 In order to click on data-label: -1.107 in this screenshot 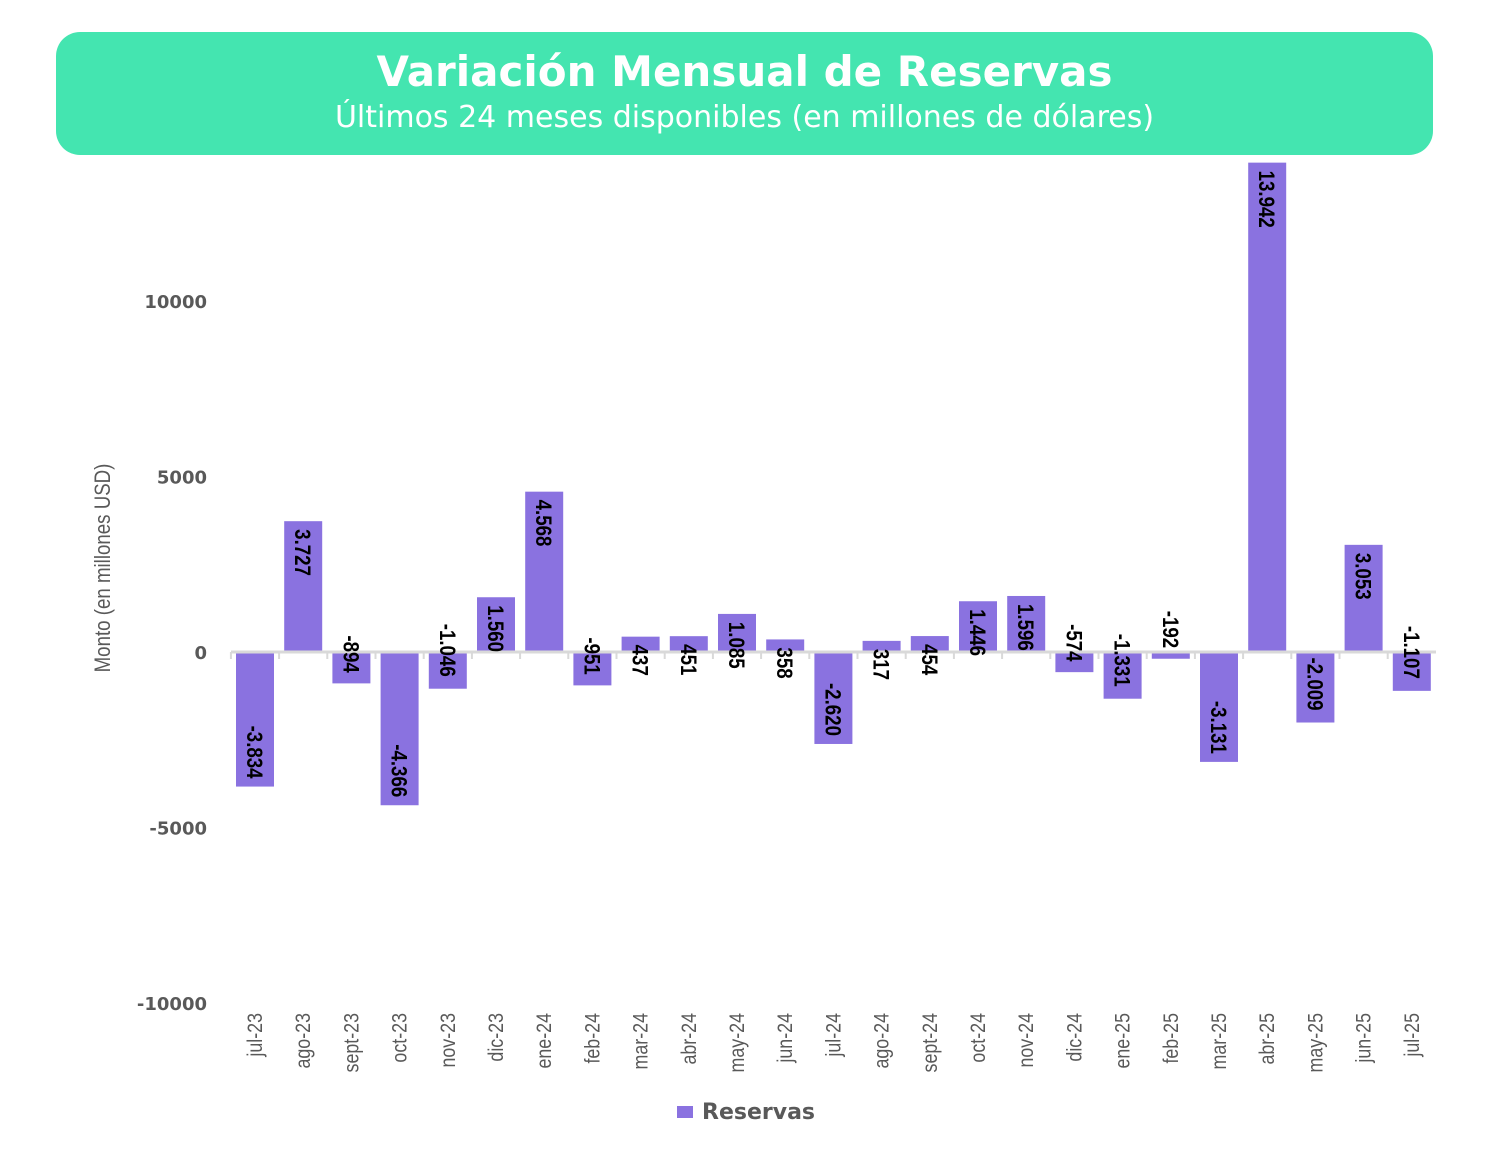, I will do `click(1410, 652)`.